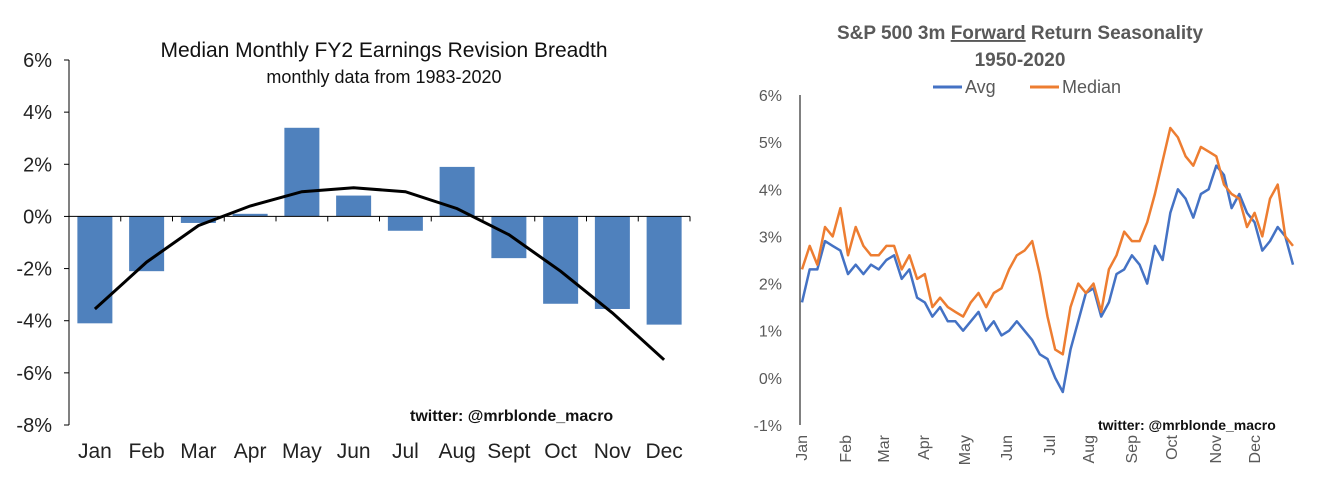  Describe the element at coordinates (770, 237) in the screenshot. I see `right-y-tick-label: 3%` at that location.